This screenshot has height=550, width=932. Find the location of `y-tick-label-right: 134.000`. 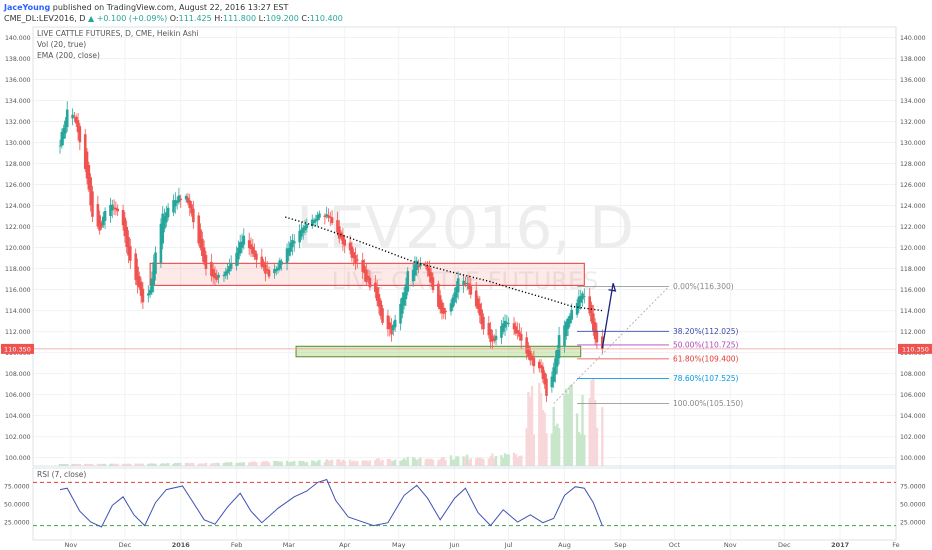

y-tick-label-right: 134.000 is located at coordinates (913, 101).